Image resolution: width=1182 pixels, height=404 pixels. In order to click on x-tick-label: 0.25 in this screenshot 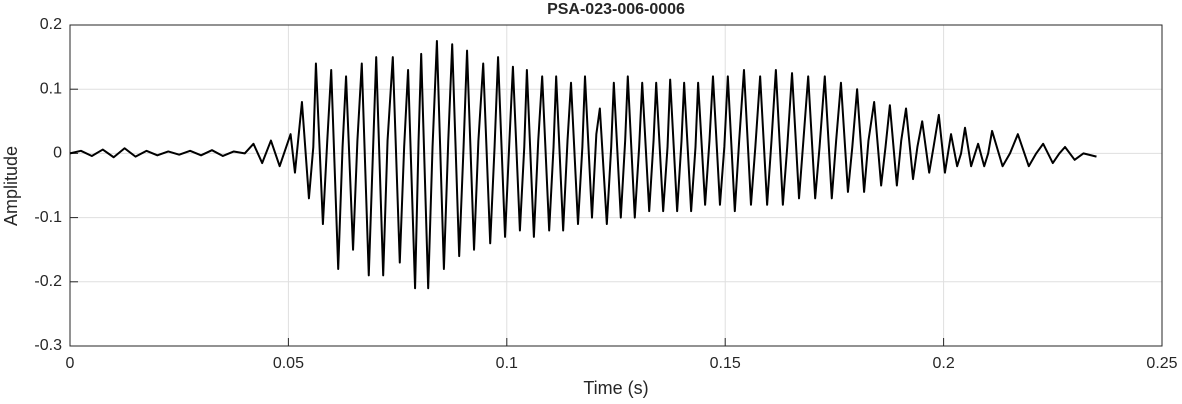, I will do `click(1161, 363)`.